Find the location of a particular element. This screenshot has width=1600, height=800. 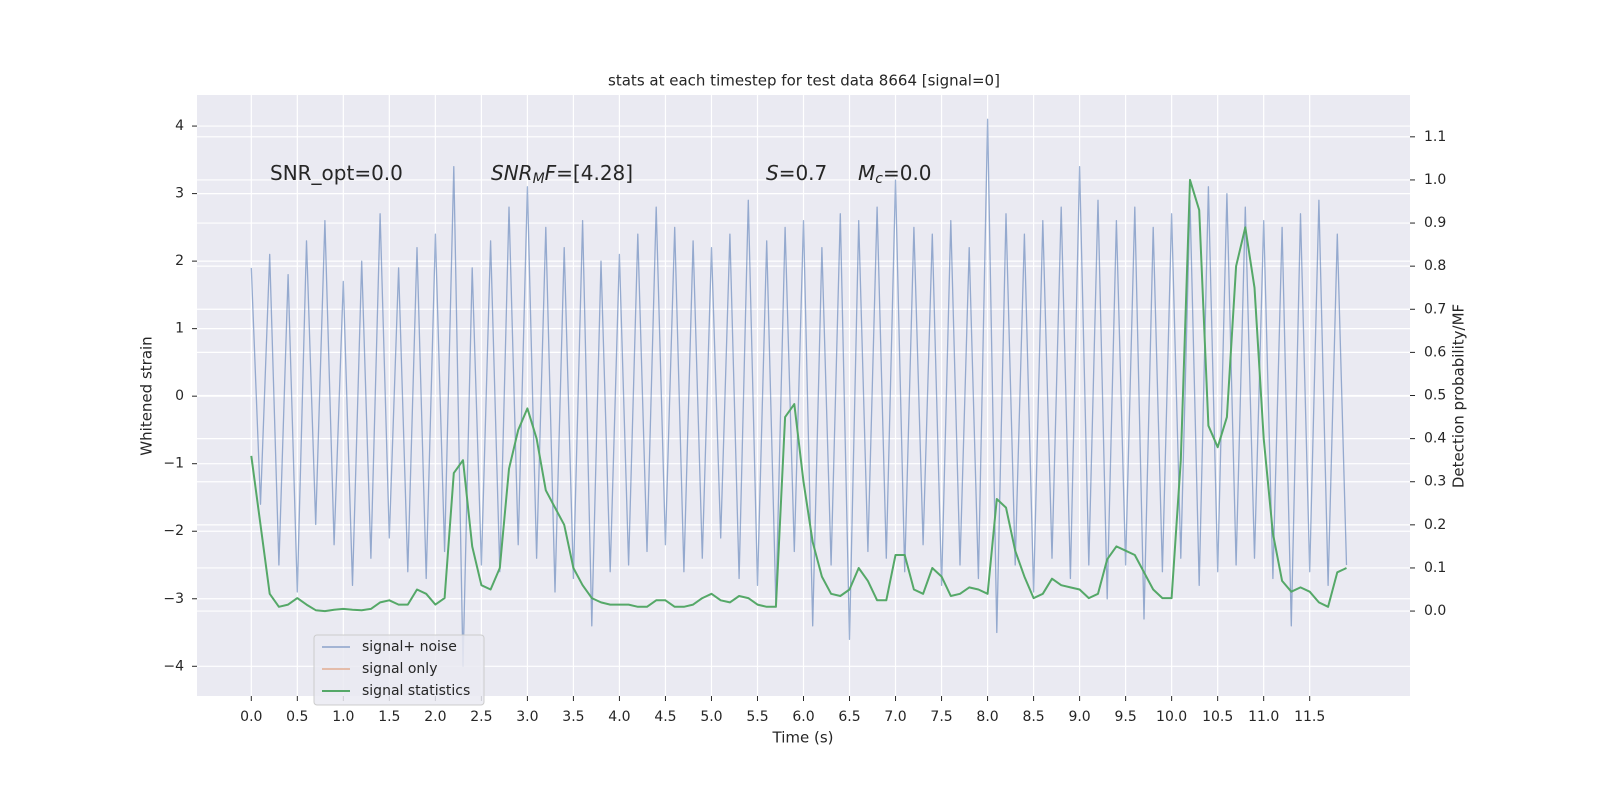

legend-label: signal+ noise is located at coordinates (409, 647).